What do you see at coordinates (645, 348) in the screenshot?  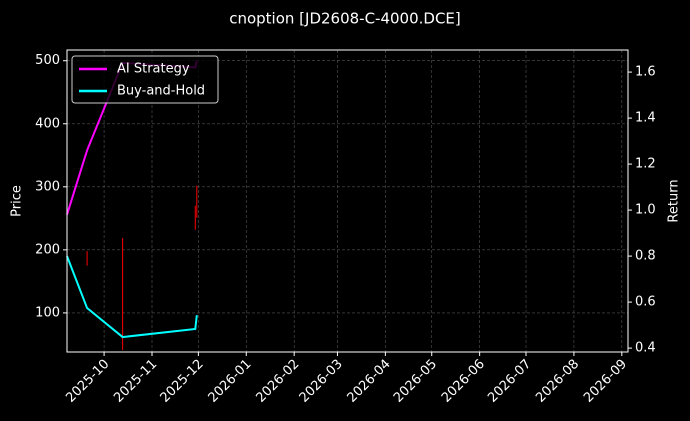 I see `y2-tick-label: 0.4` at bounding box center [645, 348].